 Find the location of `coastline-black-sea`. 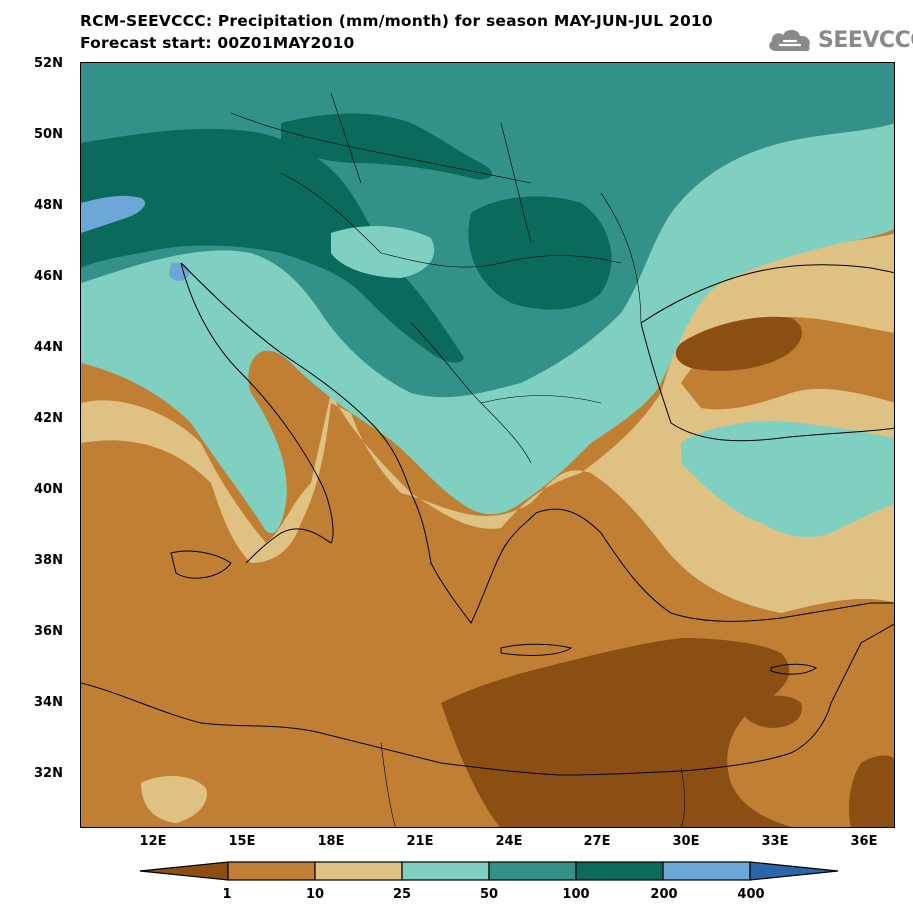

coastline-black-sea is located at coordinates (767, 353).